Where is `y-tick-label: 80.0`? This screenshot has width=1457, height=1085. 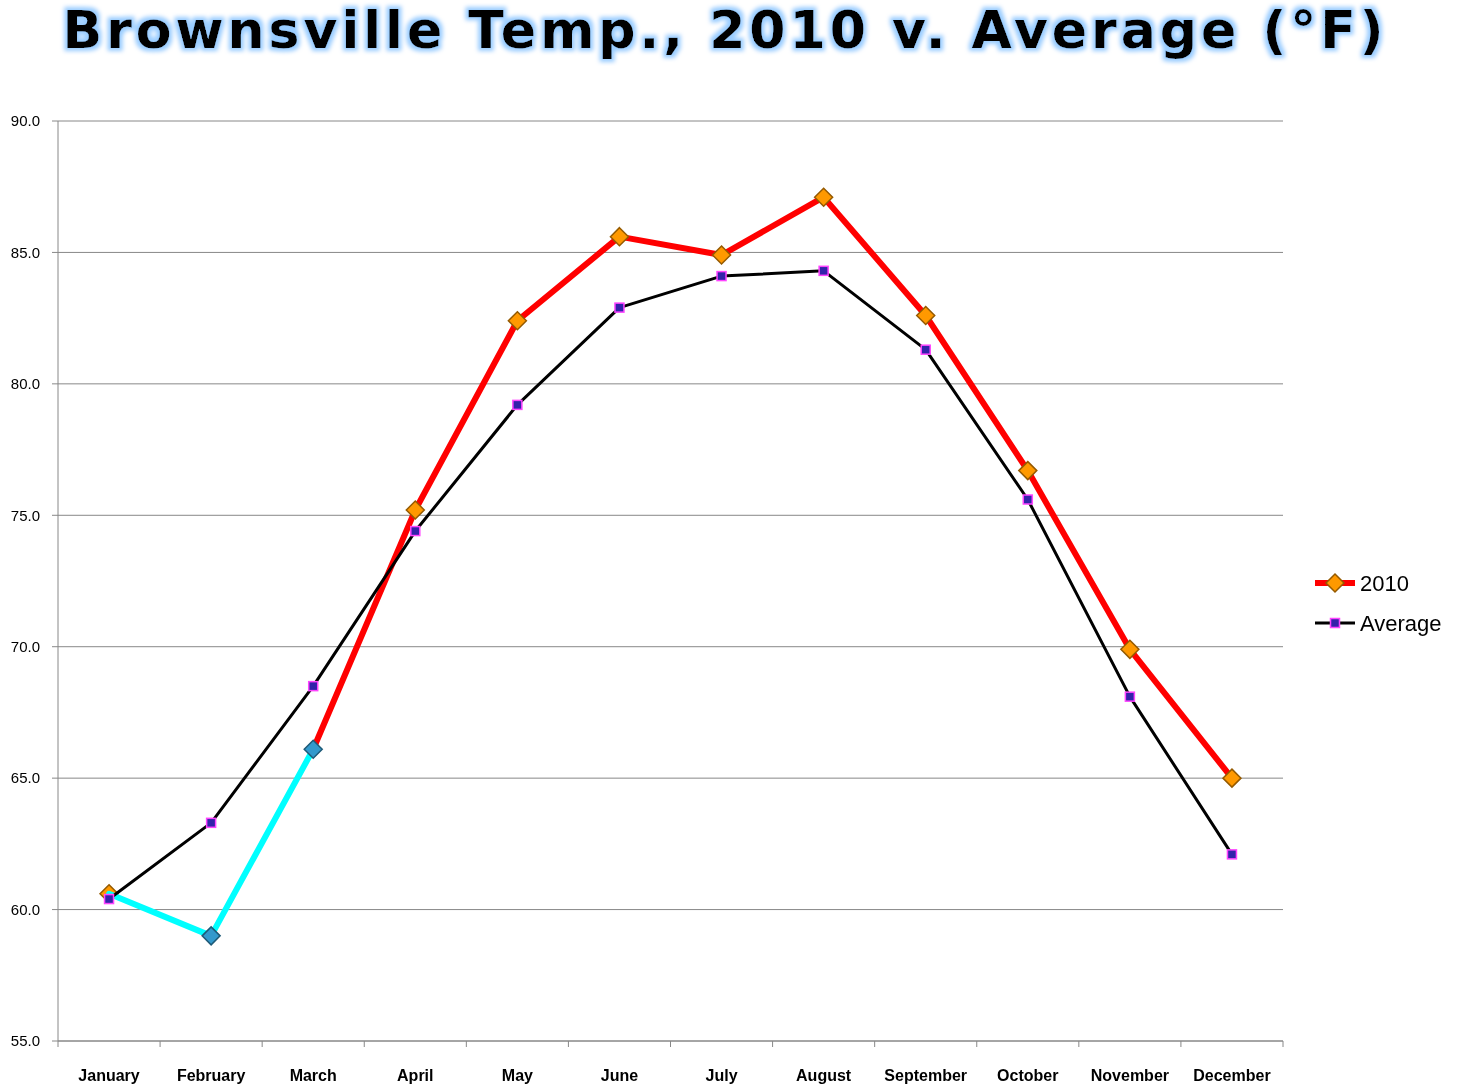
y-tick-label: 80.0 is located at coordinates (25, 384).